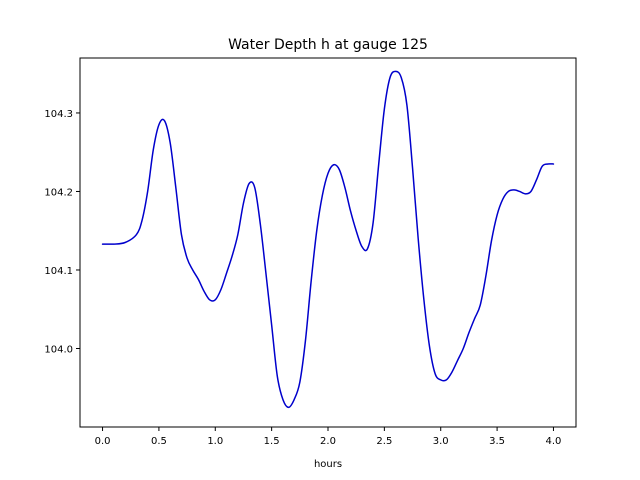 Image resolution: width=640 pixels, height=480 pixels. Describe the element at coordinates (328, 45) in the screenshot. I see `chart-title: Water Depth h at gauge 125` at that location.